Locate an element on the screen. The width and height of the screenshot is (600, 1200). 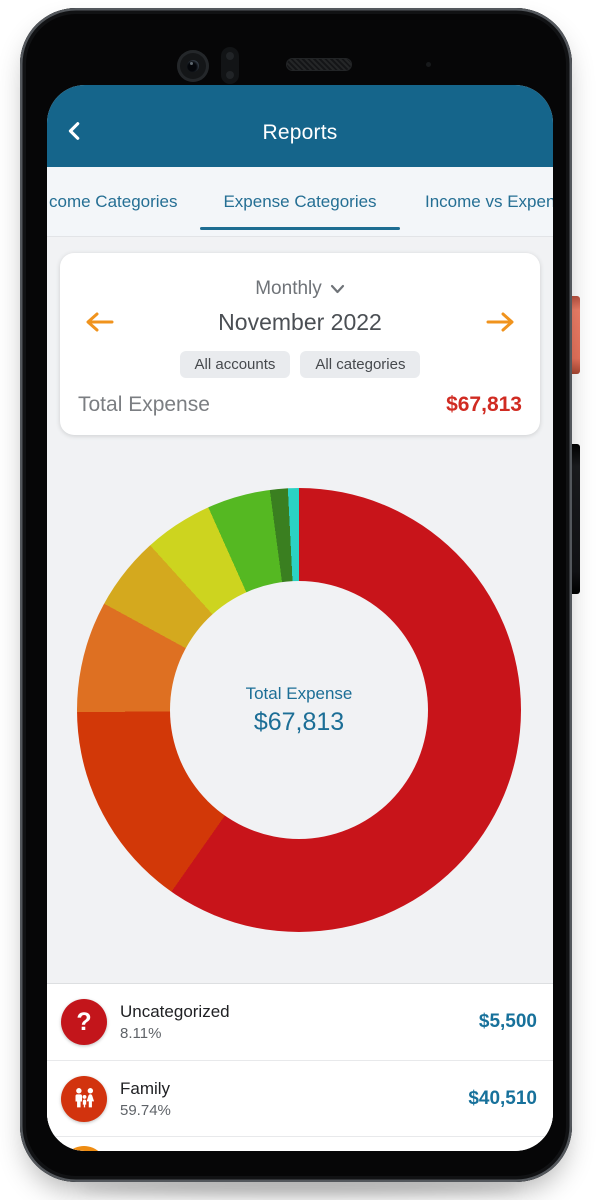
arrow-left-icon is located at coordinates (100, 322).